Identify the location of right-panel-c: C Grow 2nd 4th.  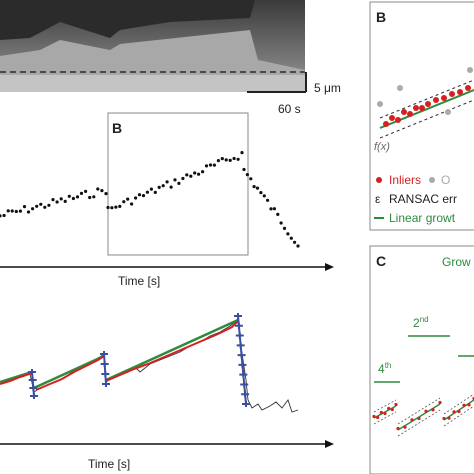
(421, 359).